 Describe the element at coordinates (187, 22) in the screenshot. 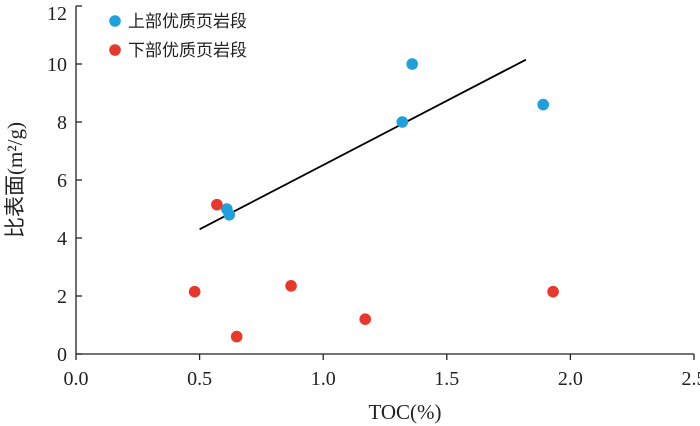

I see `legend-label: 上部优质页岩段` at that location.